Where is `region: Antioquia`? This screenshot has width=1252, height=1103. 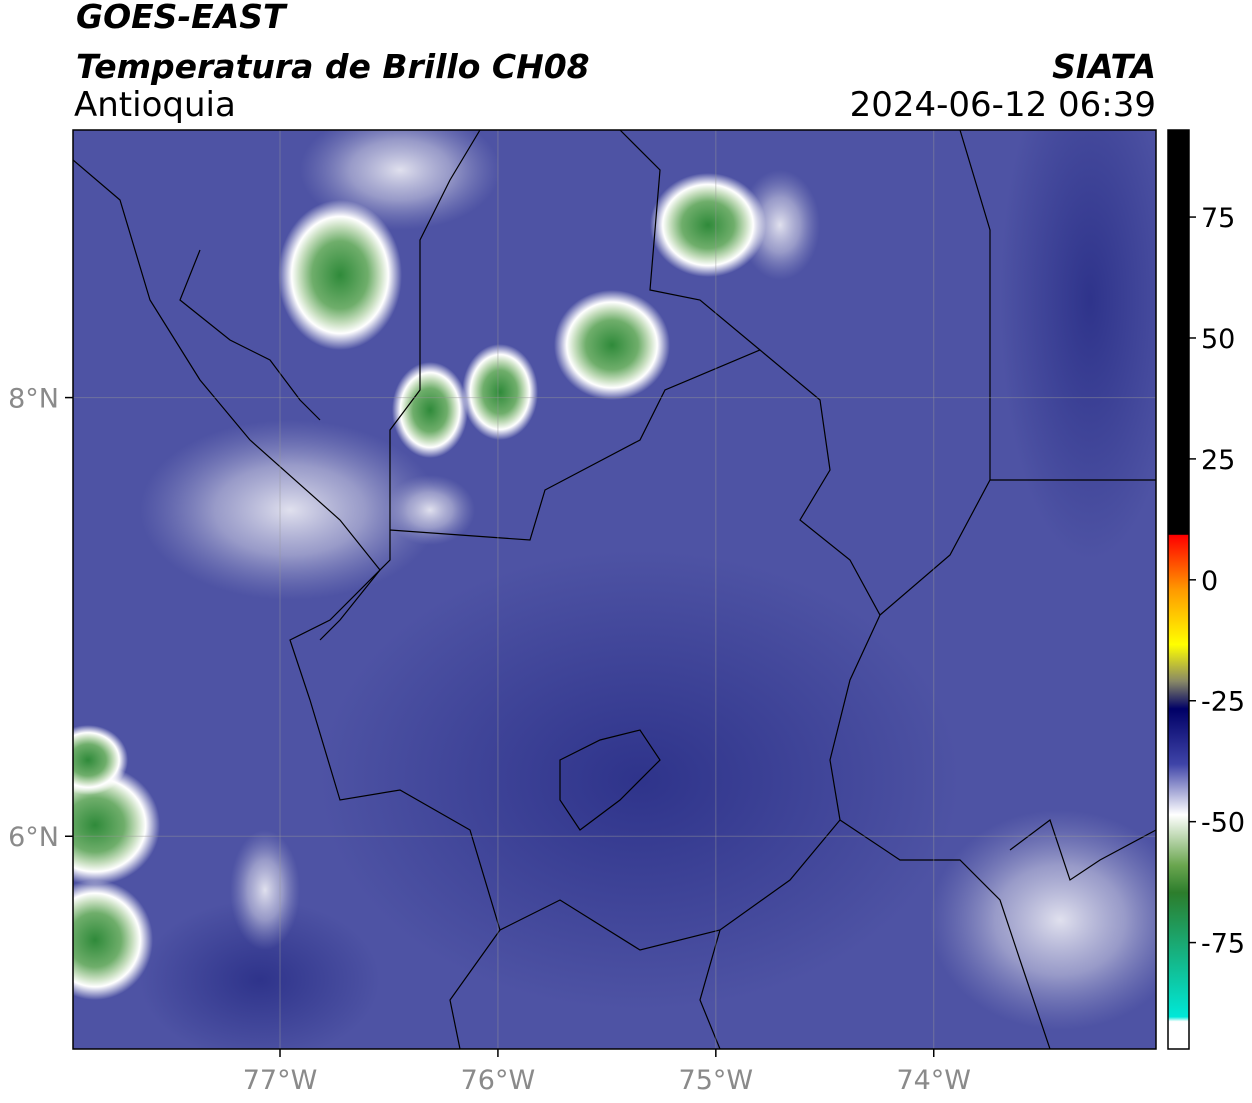
region: Antioquia is located at coordinates (155, 105).